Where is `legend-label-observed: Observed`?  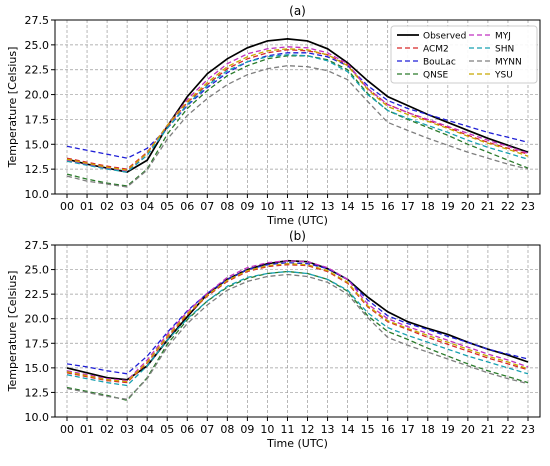
legend-label-observed: Observed is located at coordinates (444, 37).